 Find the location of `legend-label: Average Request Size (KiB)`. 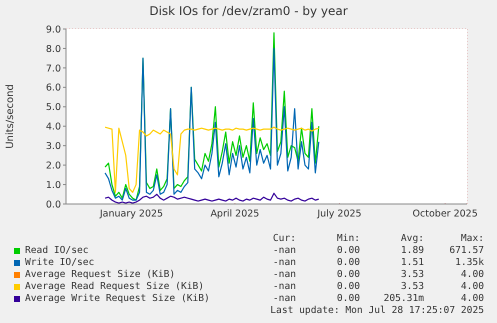

legend-label: Average Request Size (KiB) is located at coordinates (100, 275).